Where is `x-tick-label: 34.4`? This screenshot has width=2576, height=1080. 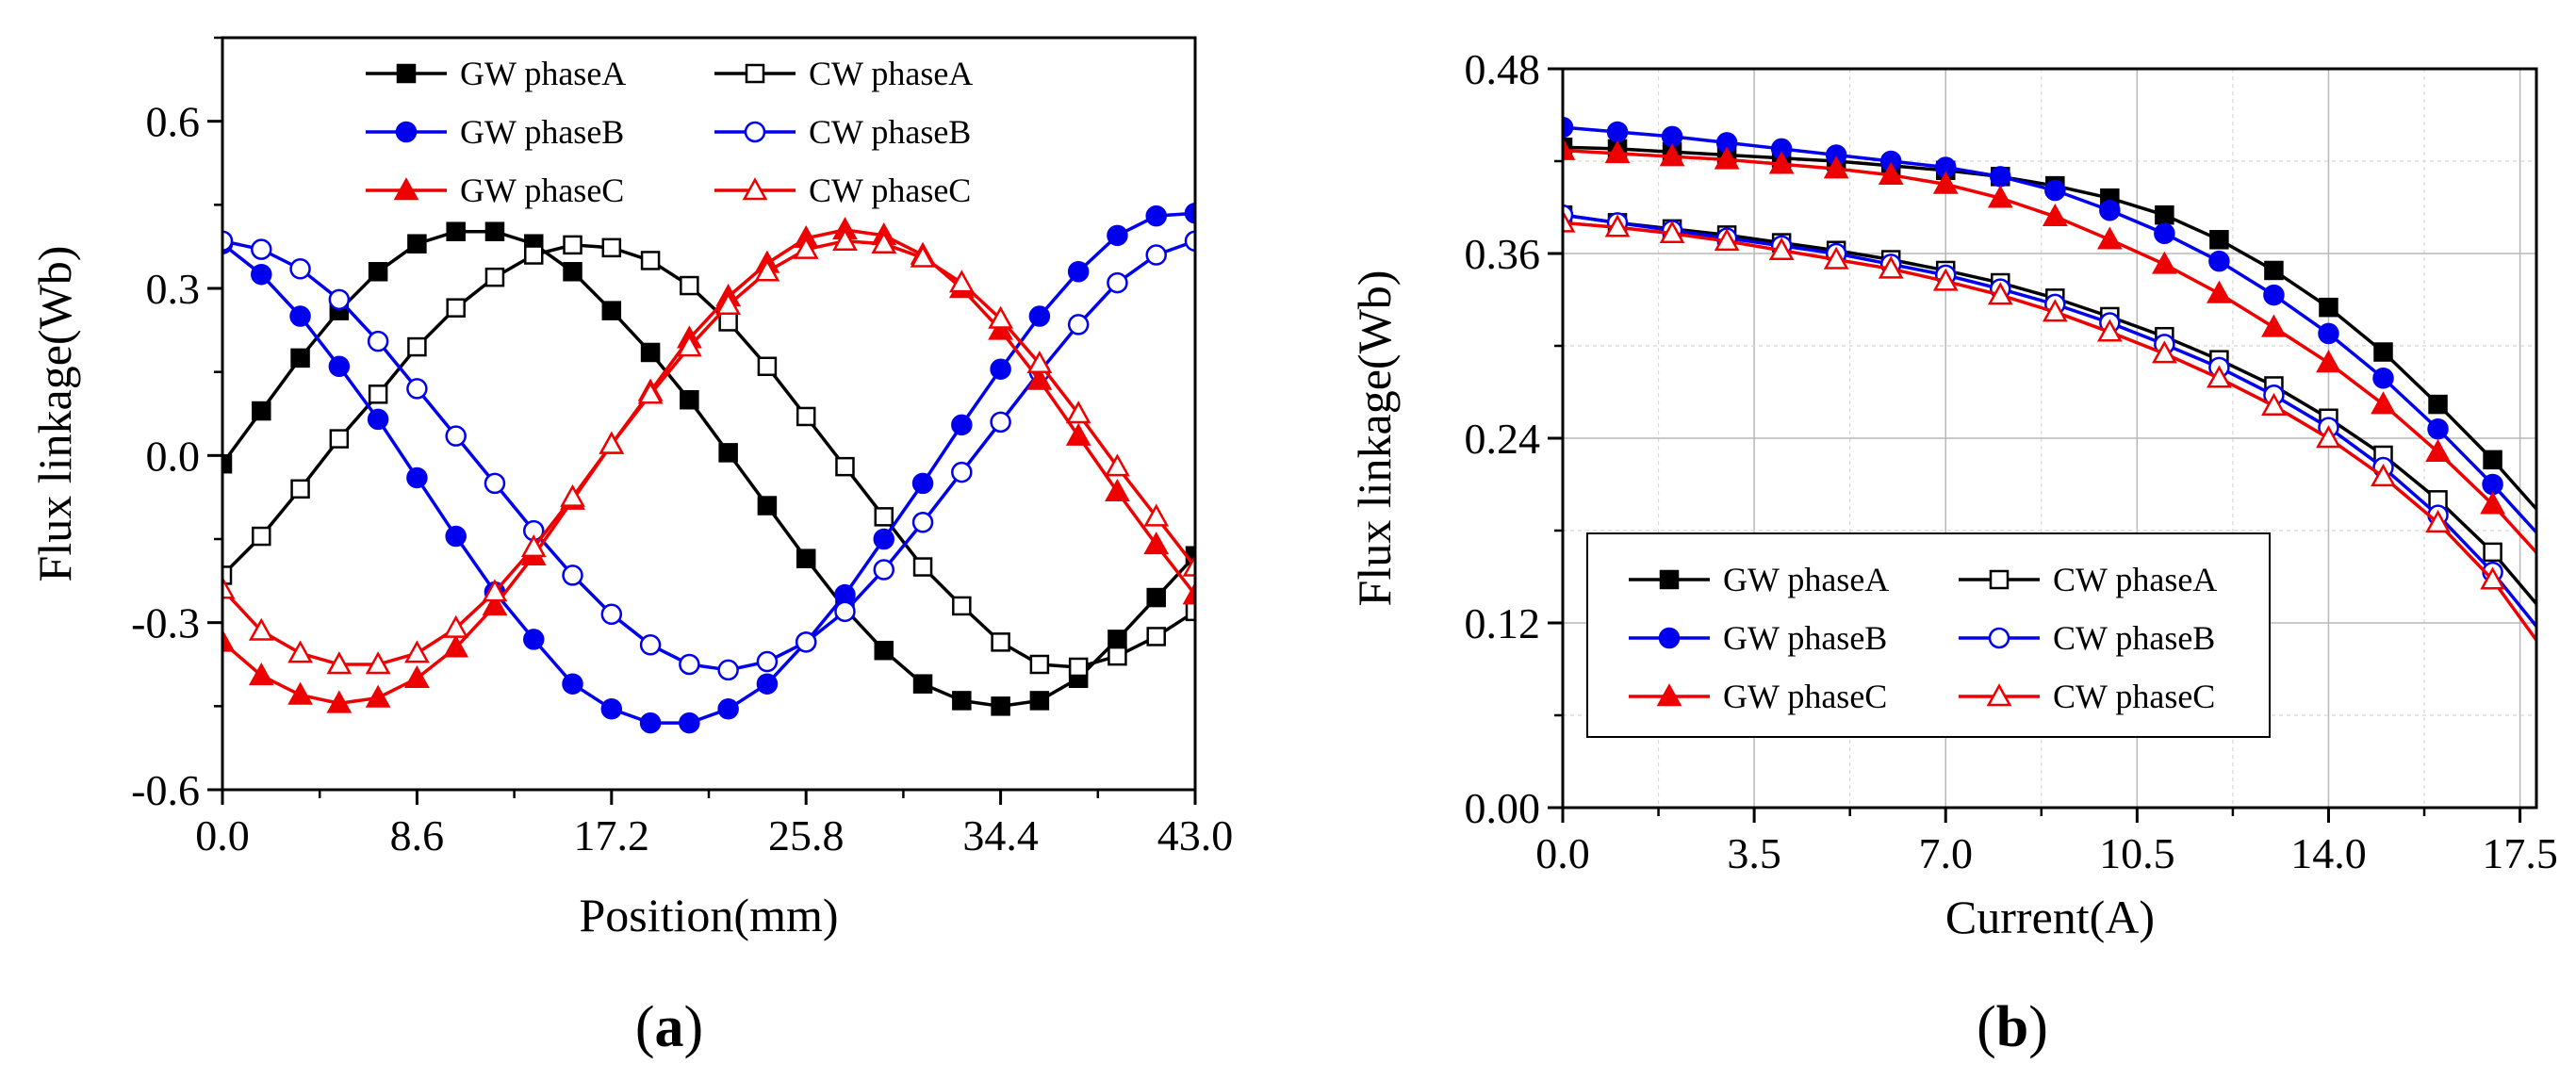
x-tick-label: 34.4 is located at coordinates (1001, 835).